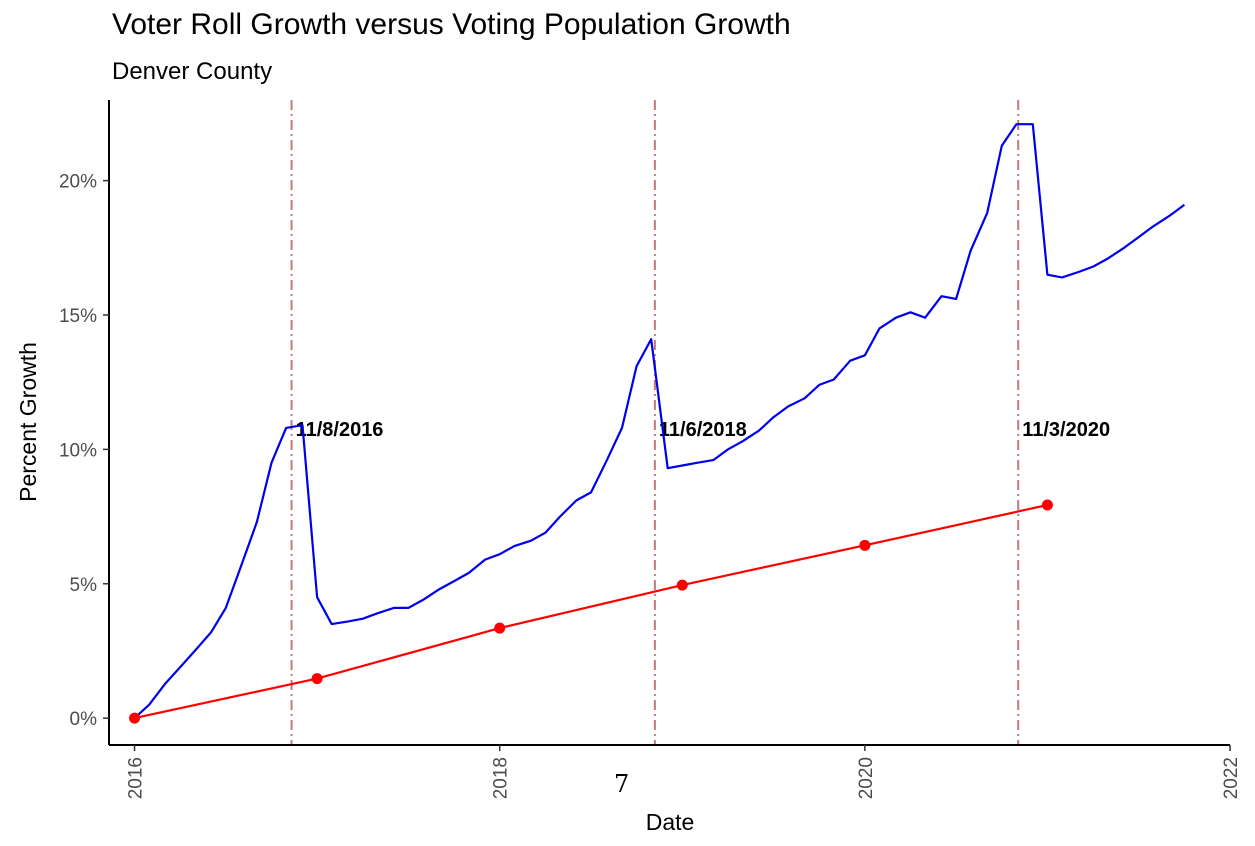  I want to click on vline-label-2: 11/3/2020, so click(1066, 430).